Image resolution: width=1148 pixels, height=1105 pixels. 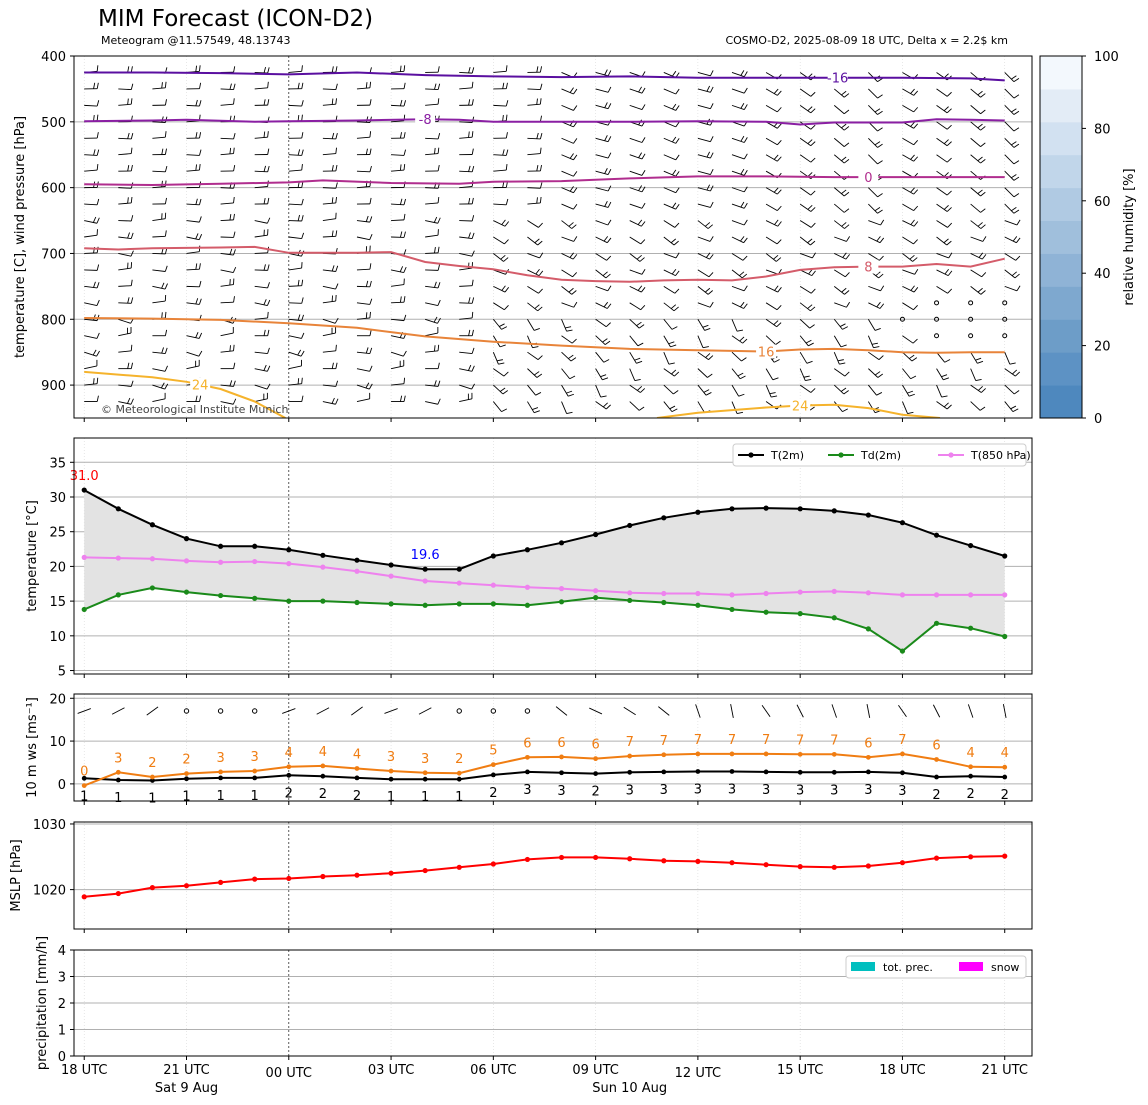 I want to click on wind-barb-calm, so click(x=971, y=319).